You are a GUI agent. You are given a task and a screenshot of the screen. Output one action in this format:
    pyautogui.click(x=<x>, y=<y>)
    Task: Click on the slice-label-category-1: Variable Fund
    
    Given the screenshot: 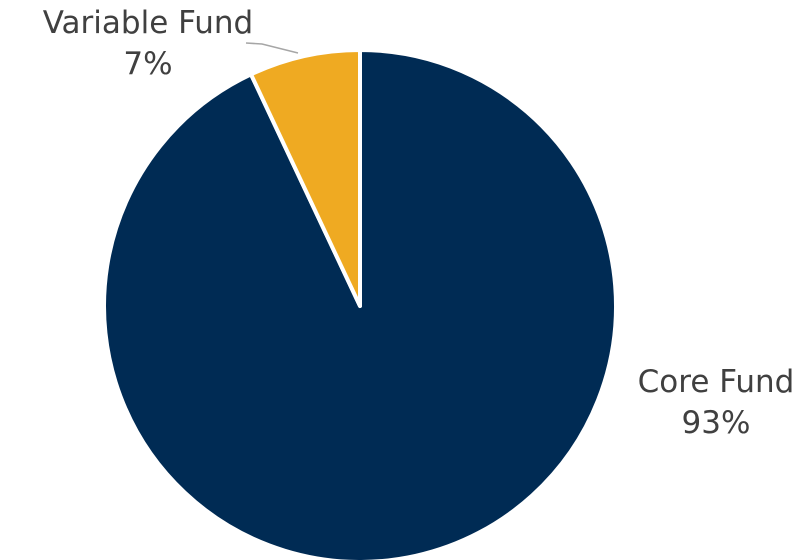 What is the action you would take?
    pyautogui.click(x=148, y=23)
    